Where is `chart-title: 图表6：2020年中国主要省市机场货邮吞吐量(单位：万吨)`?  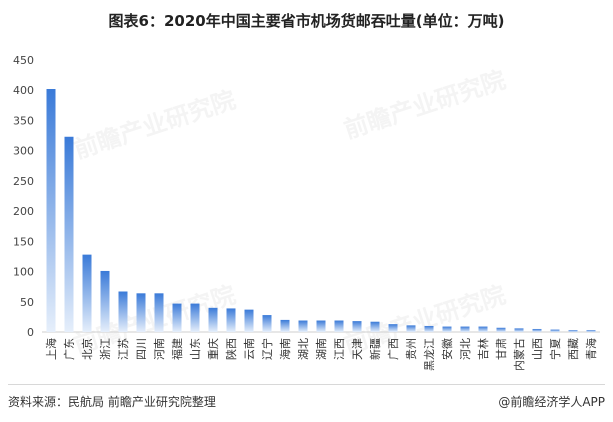
chart-title: 图表6：2020年中国主要省市机场货邮吞吐量(单位：万吨) is located at coordinates (306, 21).